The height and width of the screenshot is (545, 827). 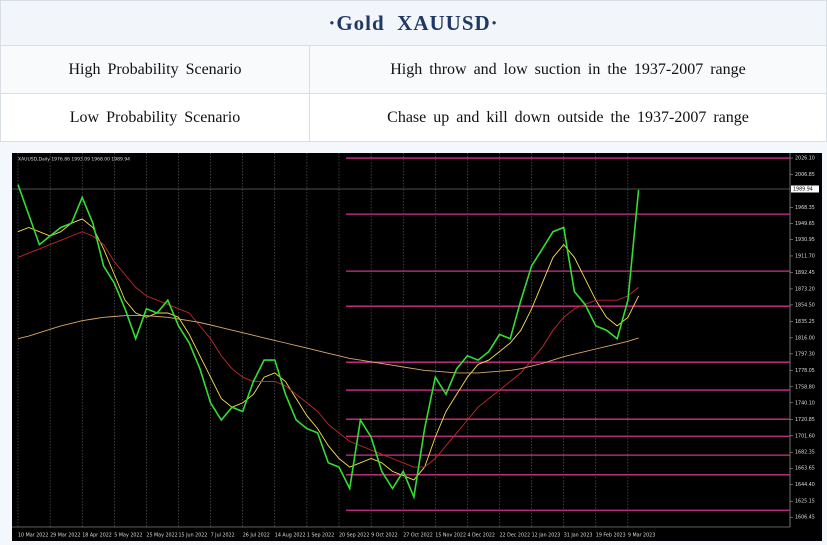 What do you see at coordinates (805, 420) in the screenshot?
I see `y-tick-label: 1720.85` at bounding box center [805, 420].